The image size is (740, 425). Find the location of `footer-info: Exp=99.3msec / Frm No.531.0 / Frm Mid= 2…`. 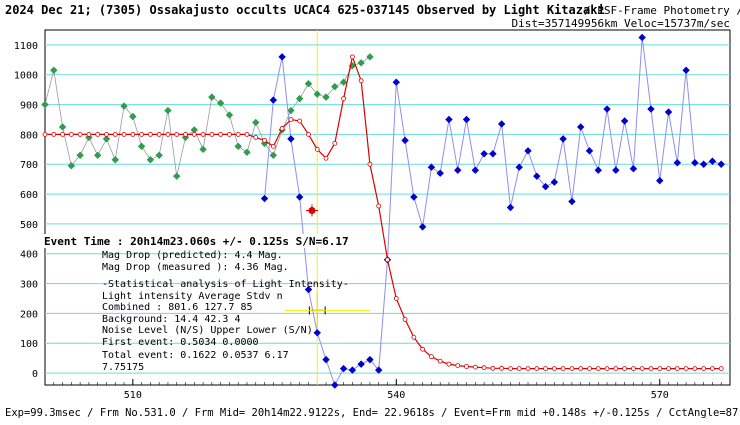

footer-info: Exp=99.3msec / Frm No.531.0 / Frm Mid= 2… is located at coordinates (372, 413).